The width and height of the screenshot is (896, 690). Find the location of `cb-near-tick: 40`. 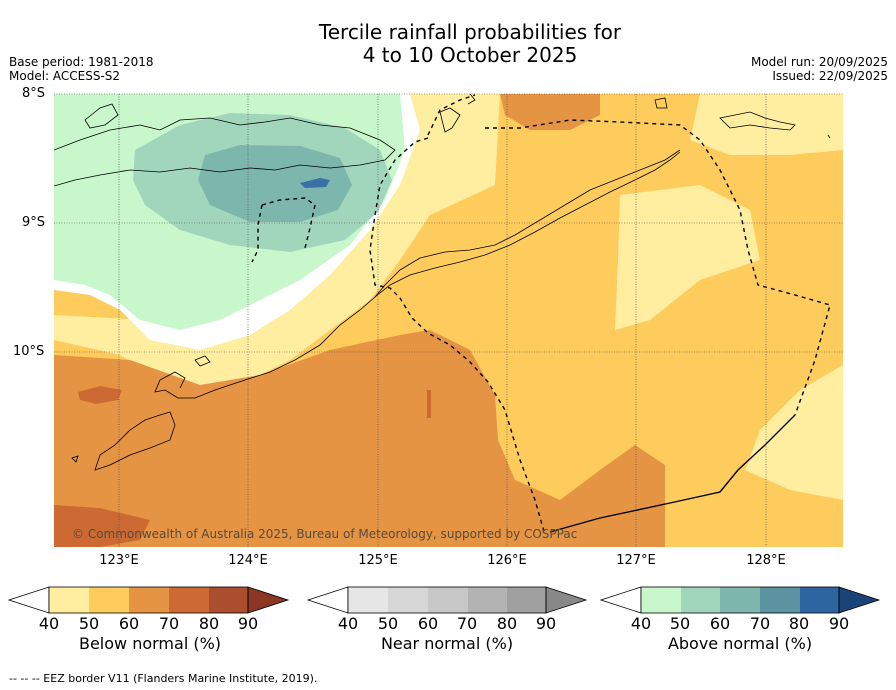

cb-near-tick: 40 is located at coordinates (348, 623).